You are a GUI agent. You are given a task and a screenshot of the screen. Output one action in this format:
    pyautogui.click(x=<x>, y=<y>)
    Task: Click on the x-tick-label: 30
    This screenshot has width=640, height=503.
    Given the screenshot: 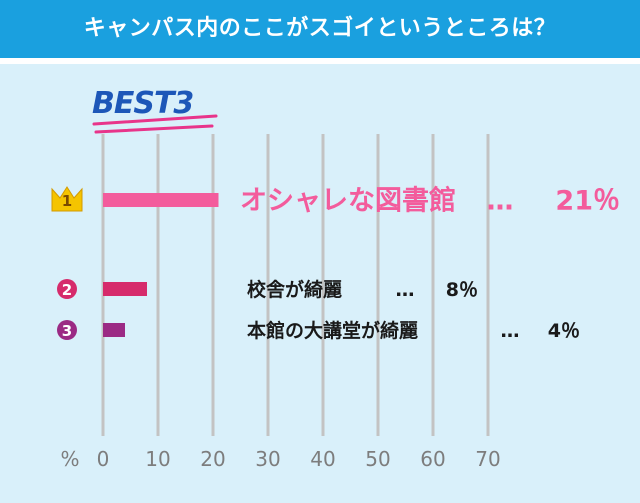 What is the action you would take?
    pyautogui.click(x=267, y=459)
    